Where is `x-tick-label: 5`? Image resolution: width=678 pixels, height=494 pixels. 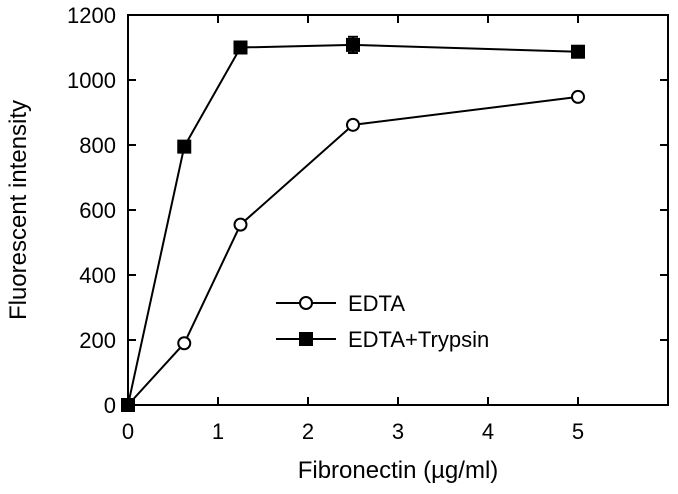
x-tick-label: 5 is located at coordinates (578, 431).